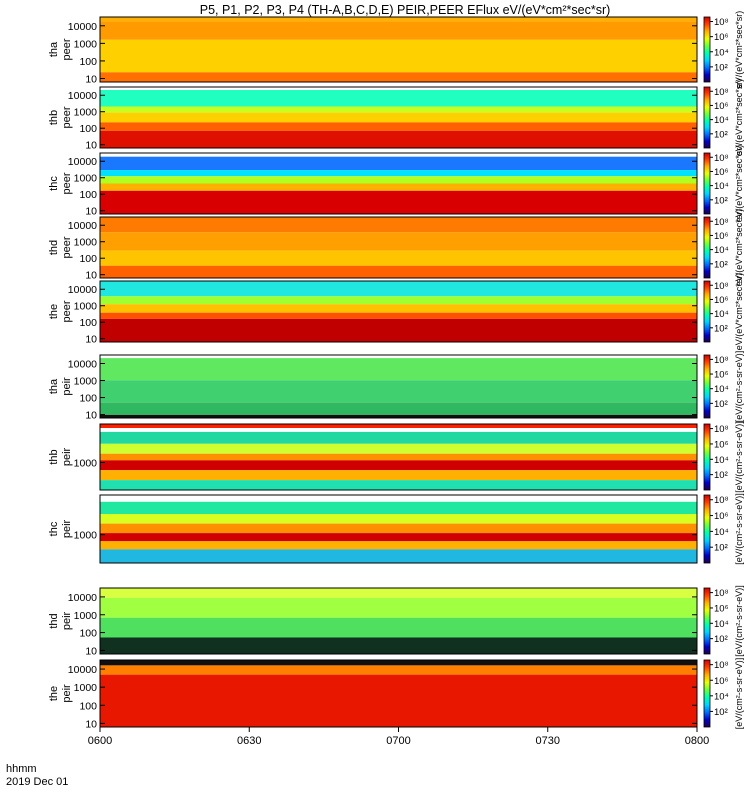 Image resolution: width=750 pixels, height=800 pixels. Describe the element at coordinates (67, 183) in the screenshot. I see `panel-label-species: peer` at that location.